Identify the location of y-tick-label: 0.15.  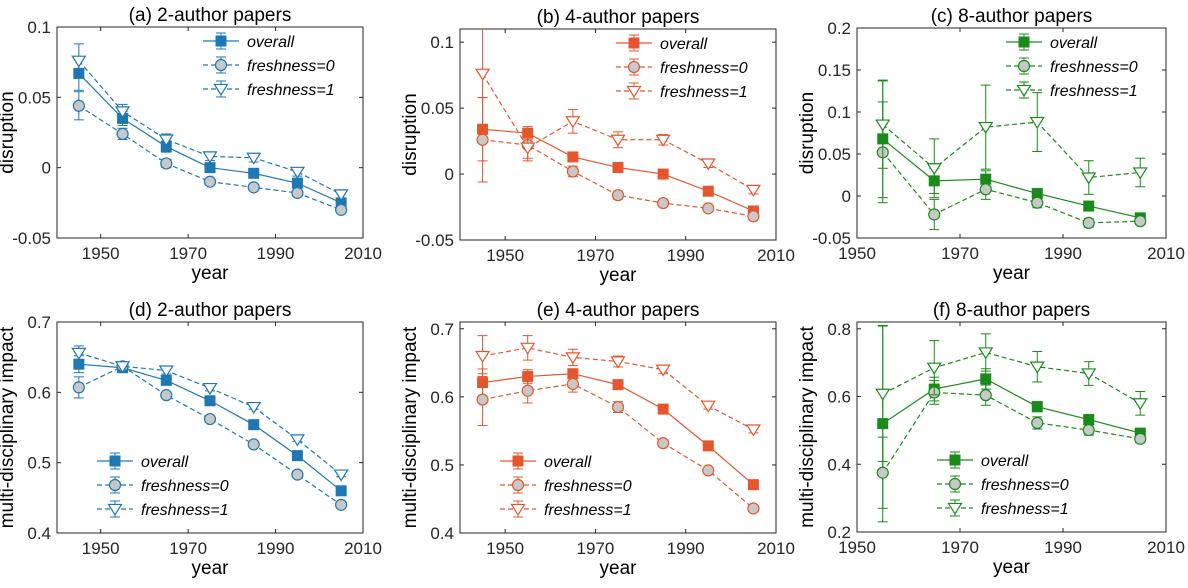
(834, 70).